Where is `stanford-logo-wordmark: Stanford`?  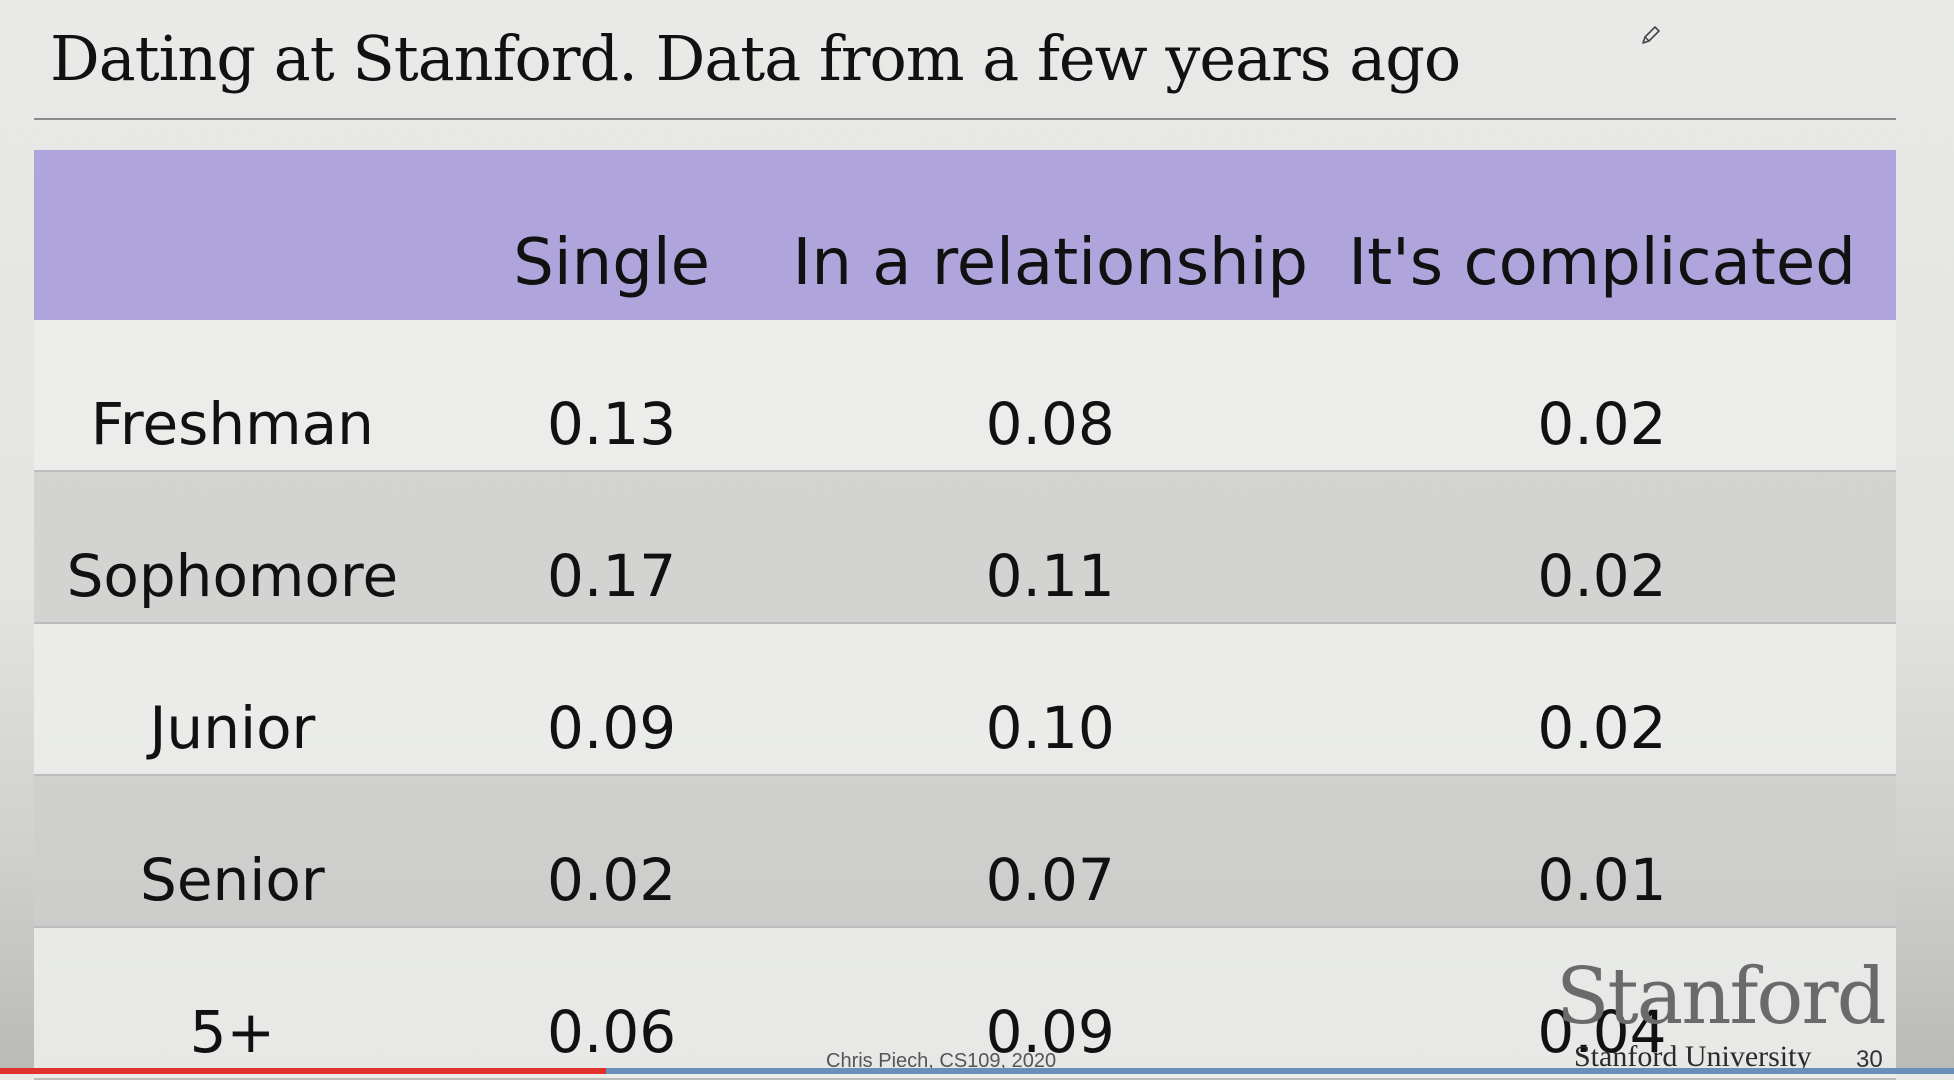 stanford-logo-wordmark: Stanford is located at coordinates (1721, 997).